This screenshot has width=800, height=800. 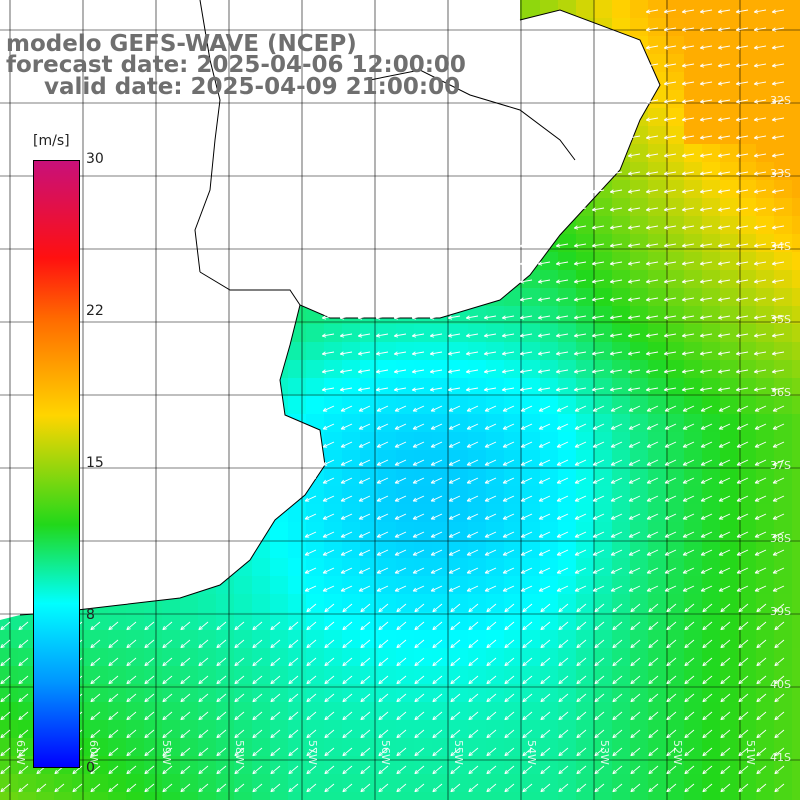 I want to click on lon-label: 53W, so click(x=604, y=752).